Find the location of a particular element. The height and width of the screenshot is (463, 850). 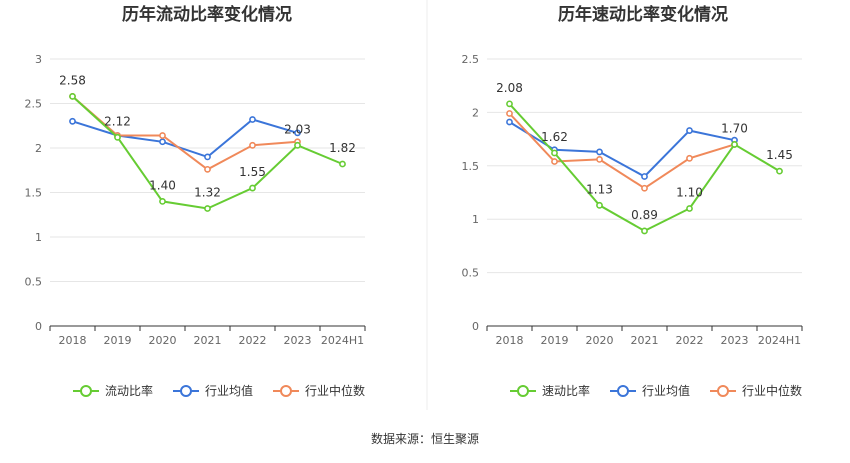

data-label: 2.12 is located at coordinates (117, 121).